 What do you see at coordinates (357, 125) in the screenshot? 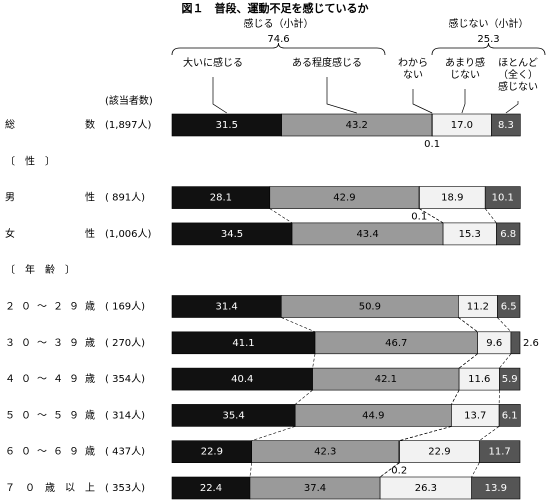
I see `value-label: 43.2` at bounding box center [357, 125].